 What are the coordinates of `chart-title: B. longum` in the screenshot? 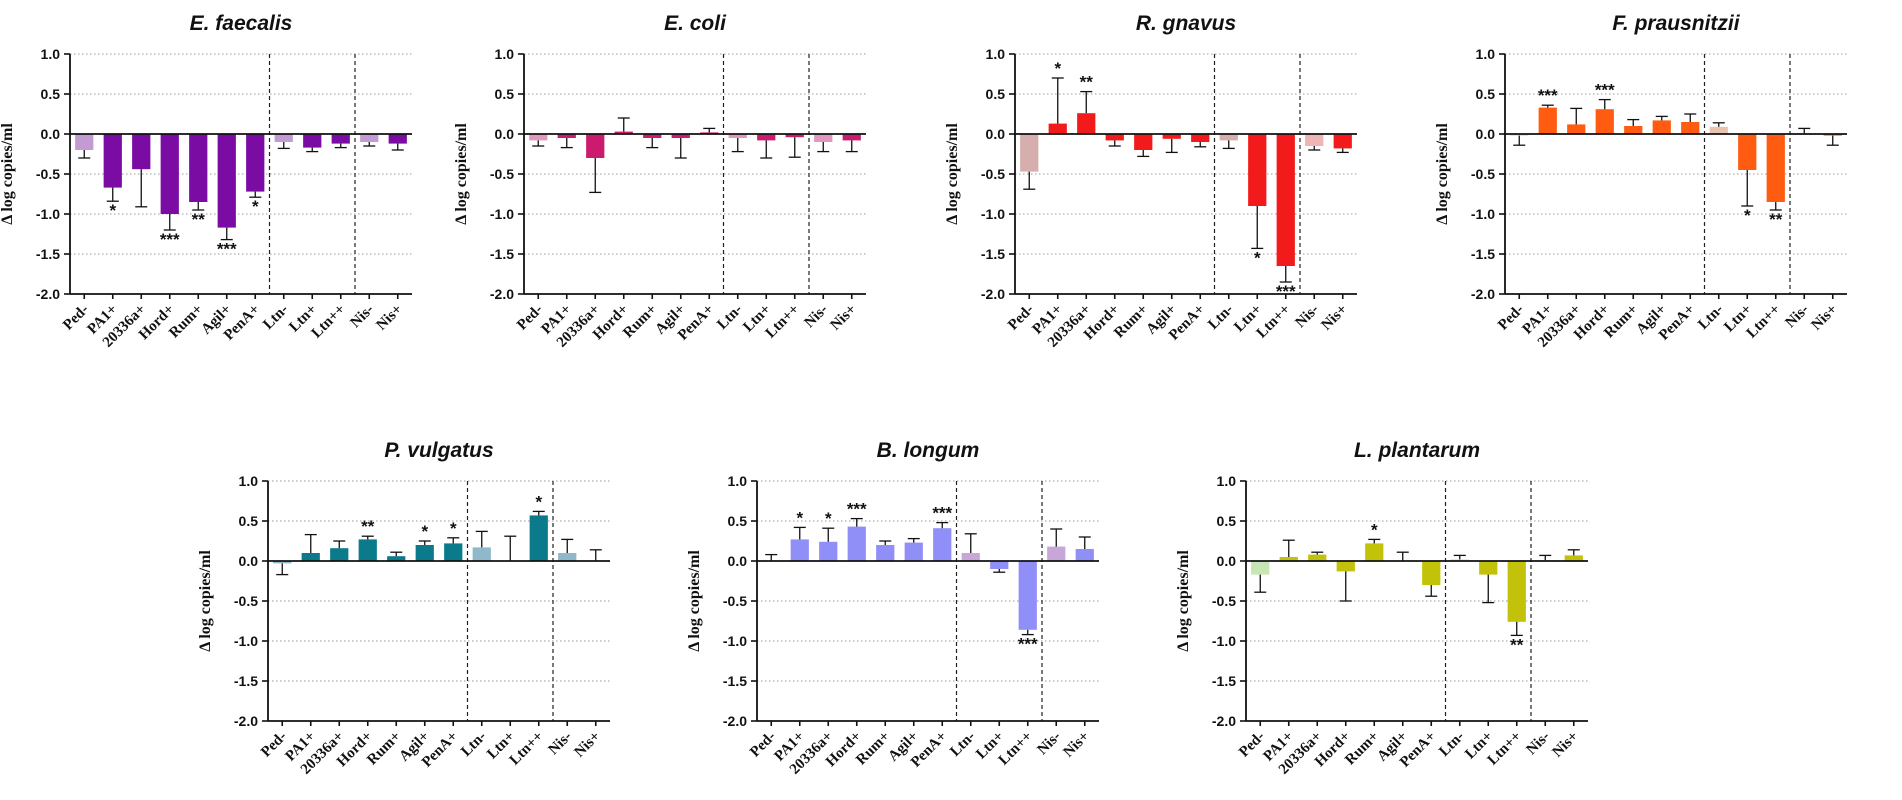 It's located at (928, 450).